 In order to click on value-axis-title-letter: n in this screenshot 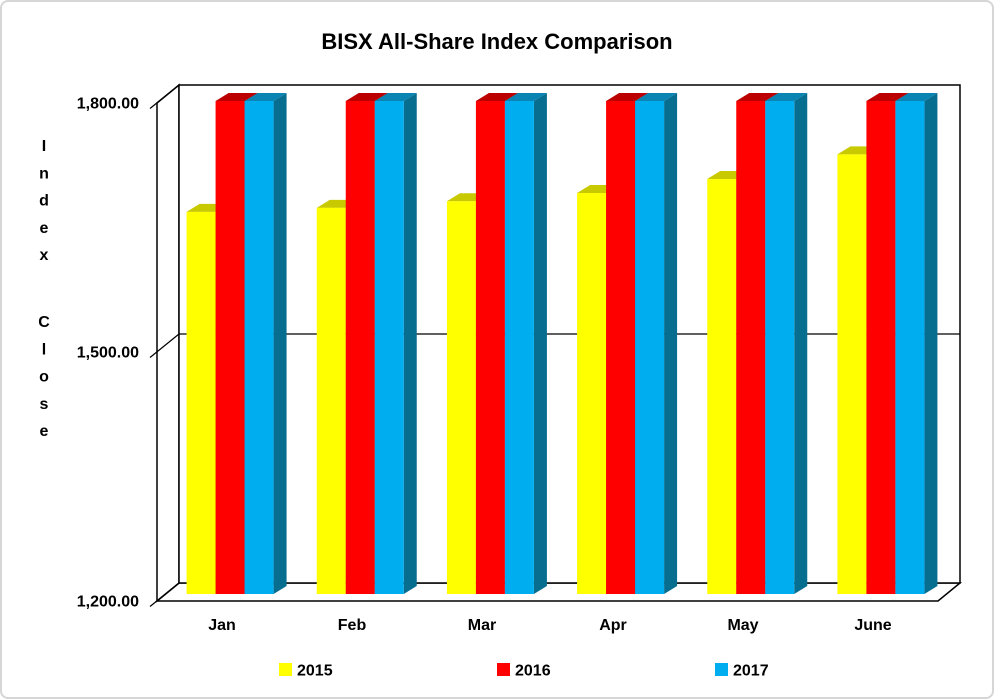, I will do `click(44, 173)`.